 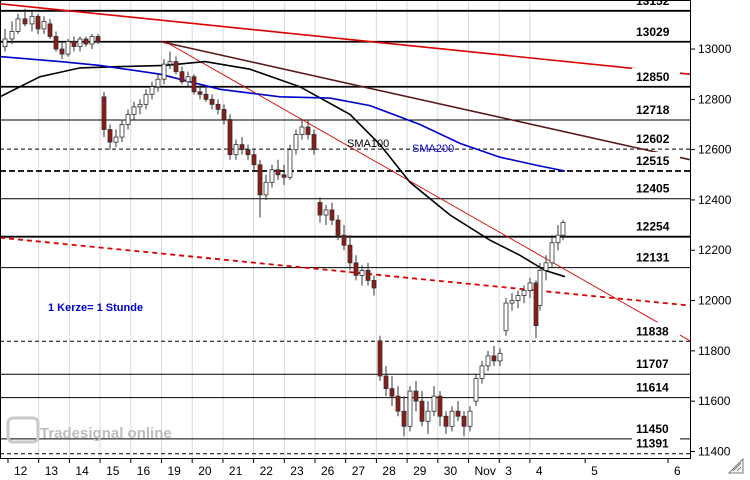 I want to click on x-tick-label: 16, so click(x=144, y=471).